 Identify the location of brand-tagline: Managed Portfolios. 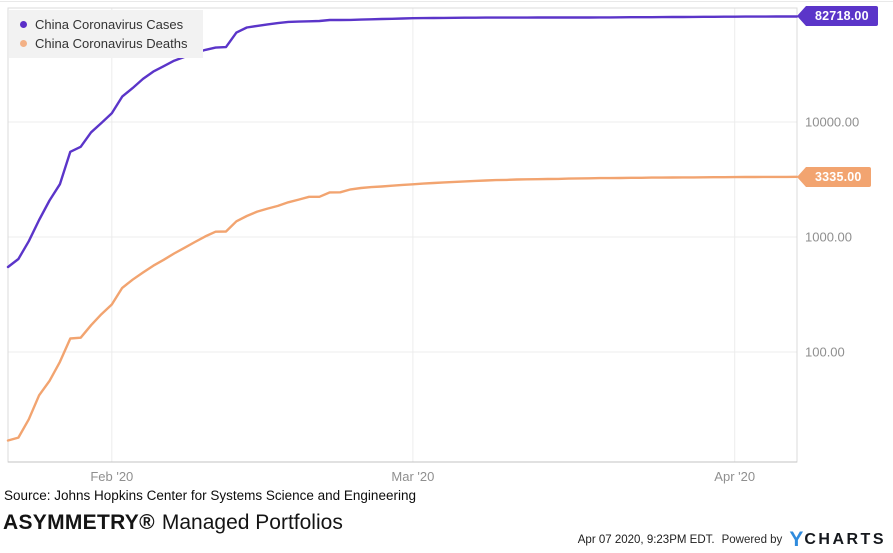
(252, 522).